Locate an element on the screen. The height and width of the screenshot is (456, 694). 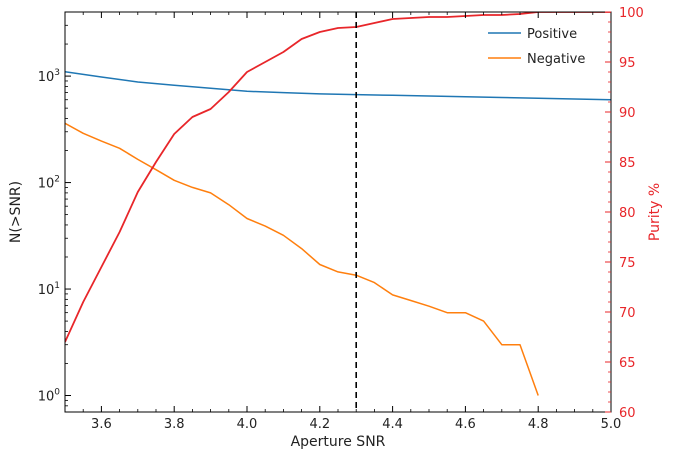
positive-series-line is located at coordinates (338, 85).